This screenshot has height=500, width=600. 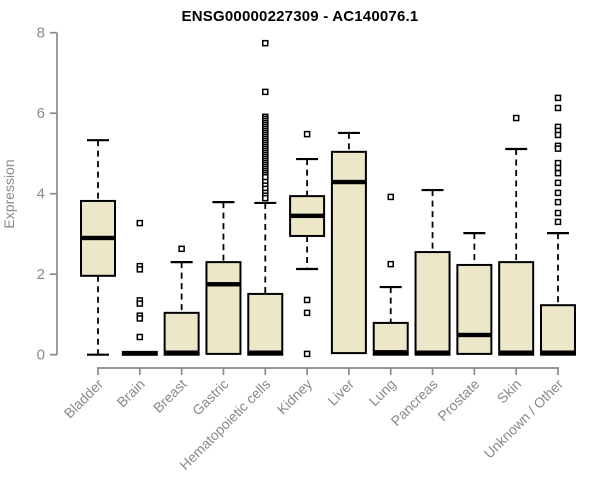 I want to click on chart-title: ENSG00000227309 - AC140076.1, so click(x=300, y=16).